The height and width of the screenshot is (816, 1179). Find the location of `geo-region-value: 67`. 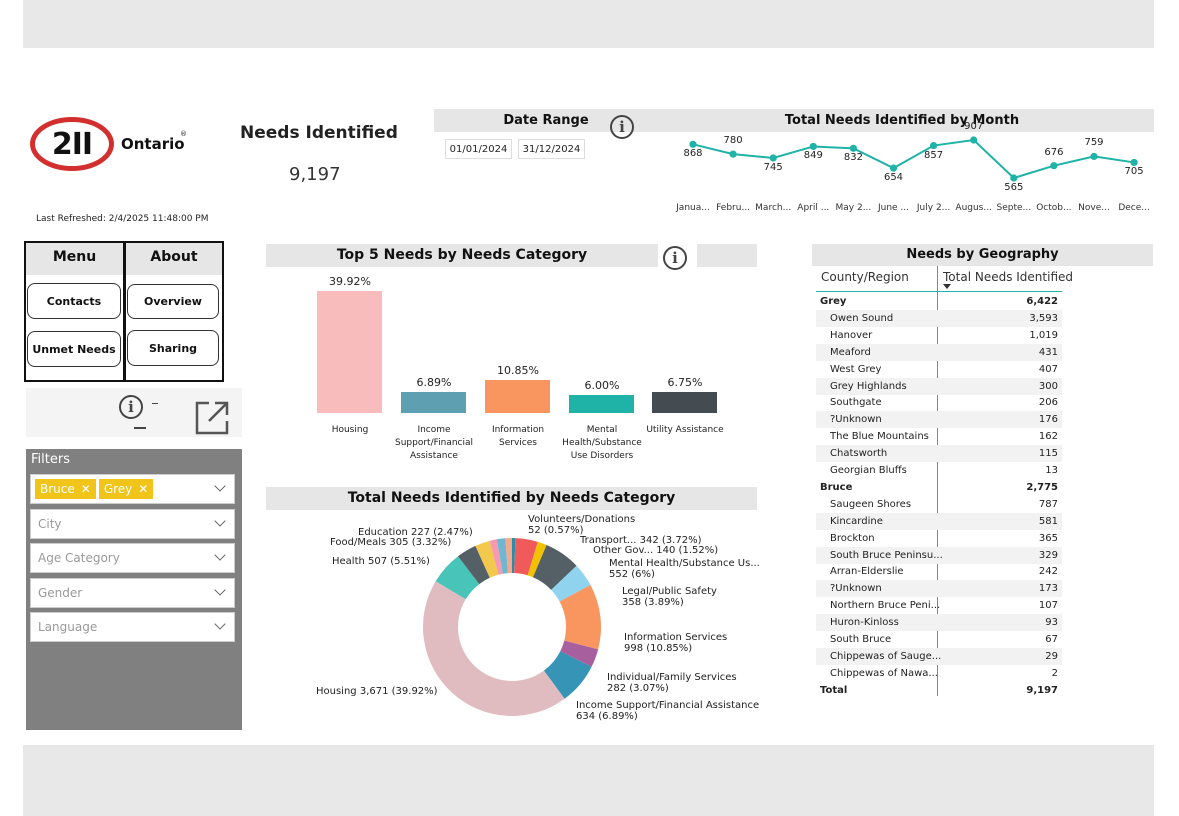

geo-region-value: 67 is located at coordinates (1051, 639).